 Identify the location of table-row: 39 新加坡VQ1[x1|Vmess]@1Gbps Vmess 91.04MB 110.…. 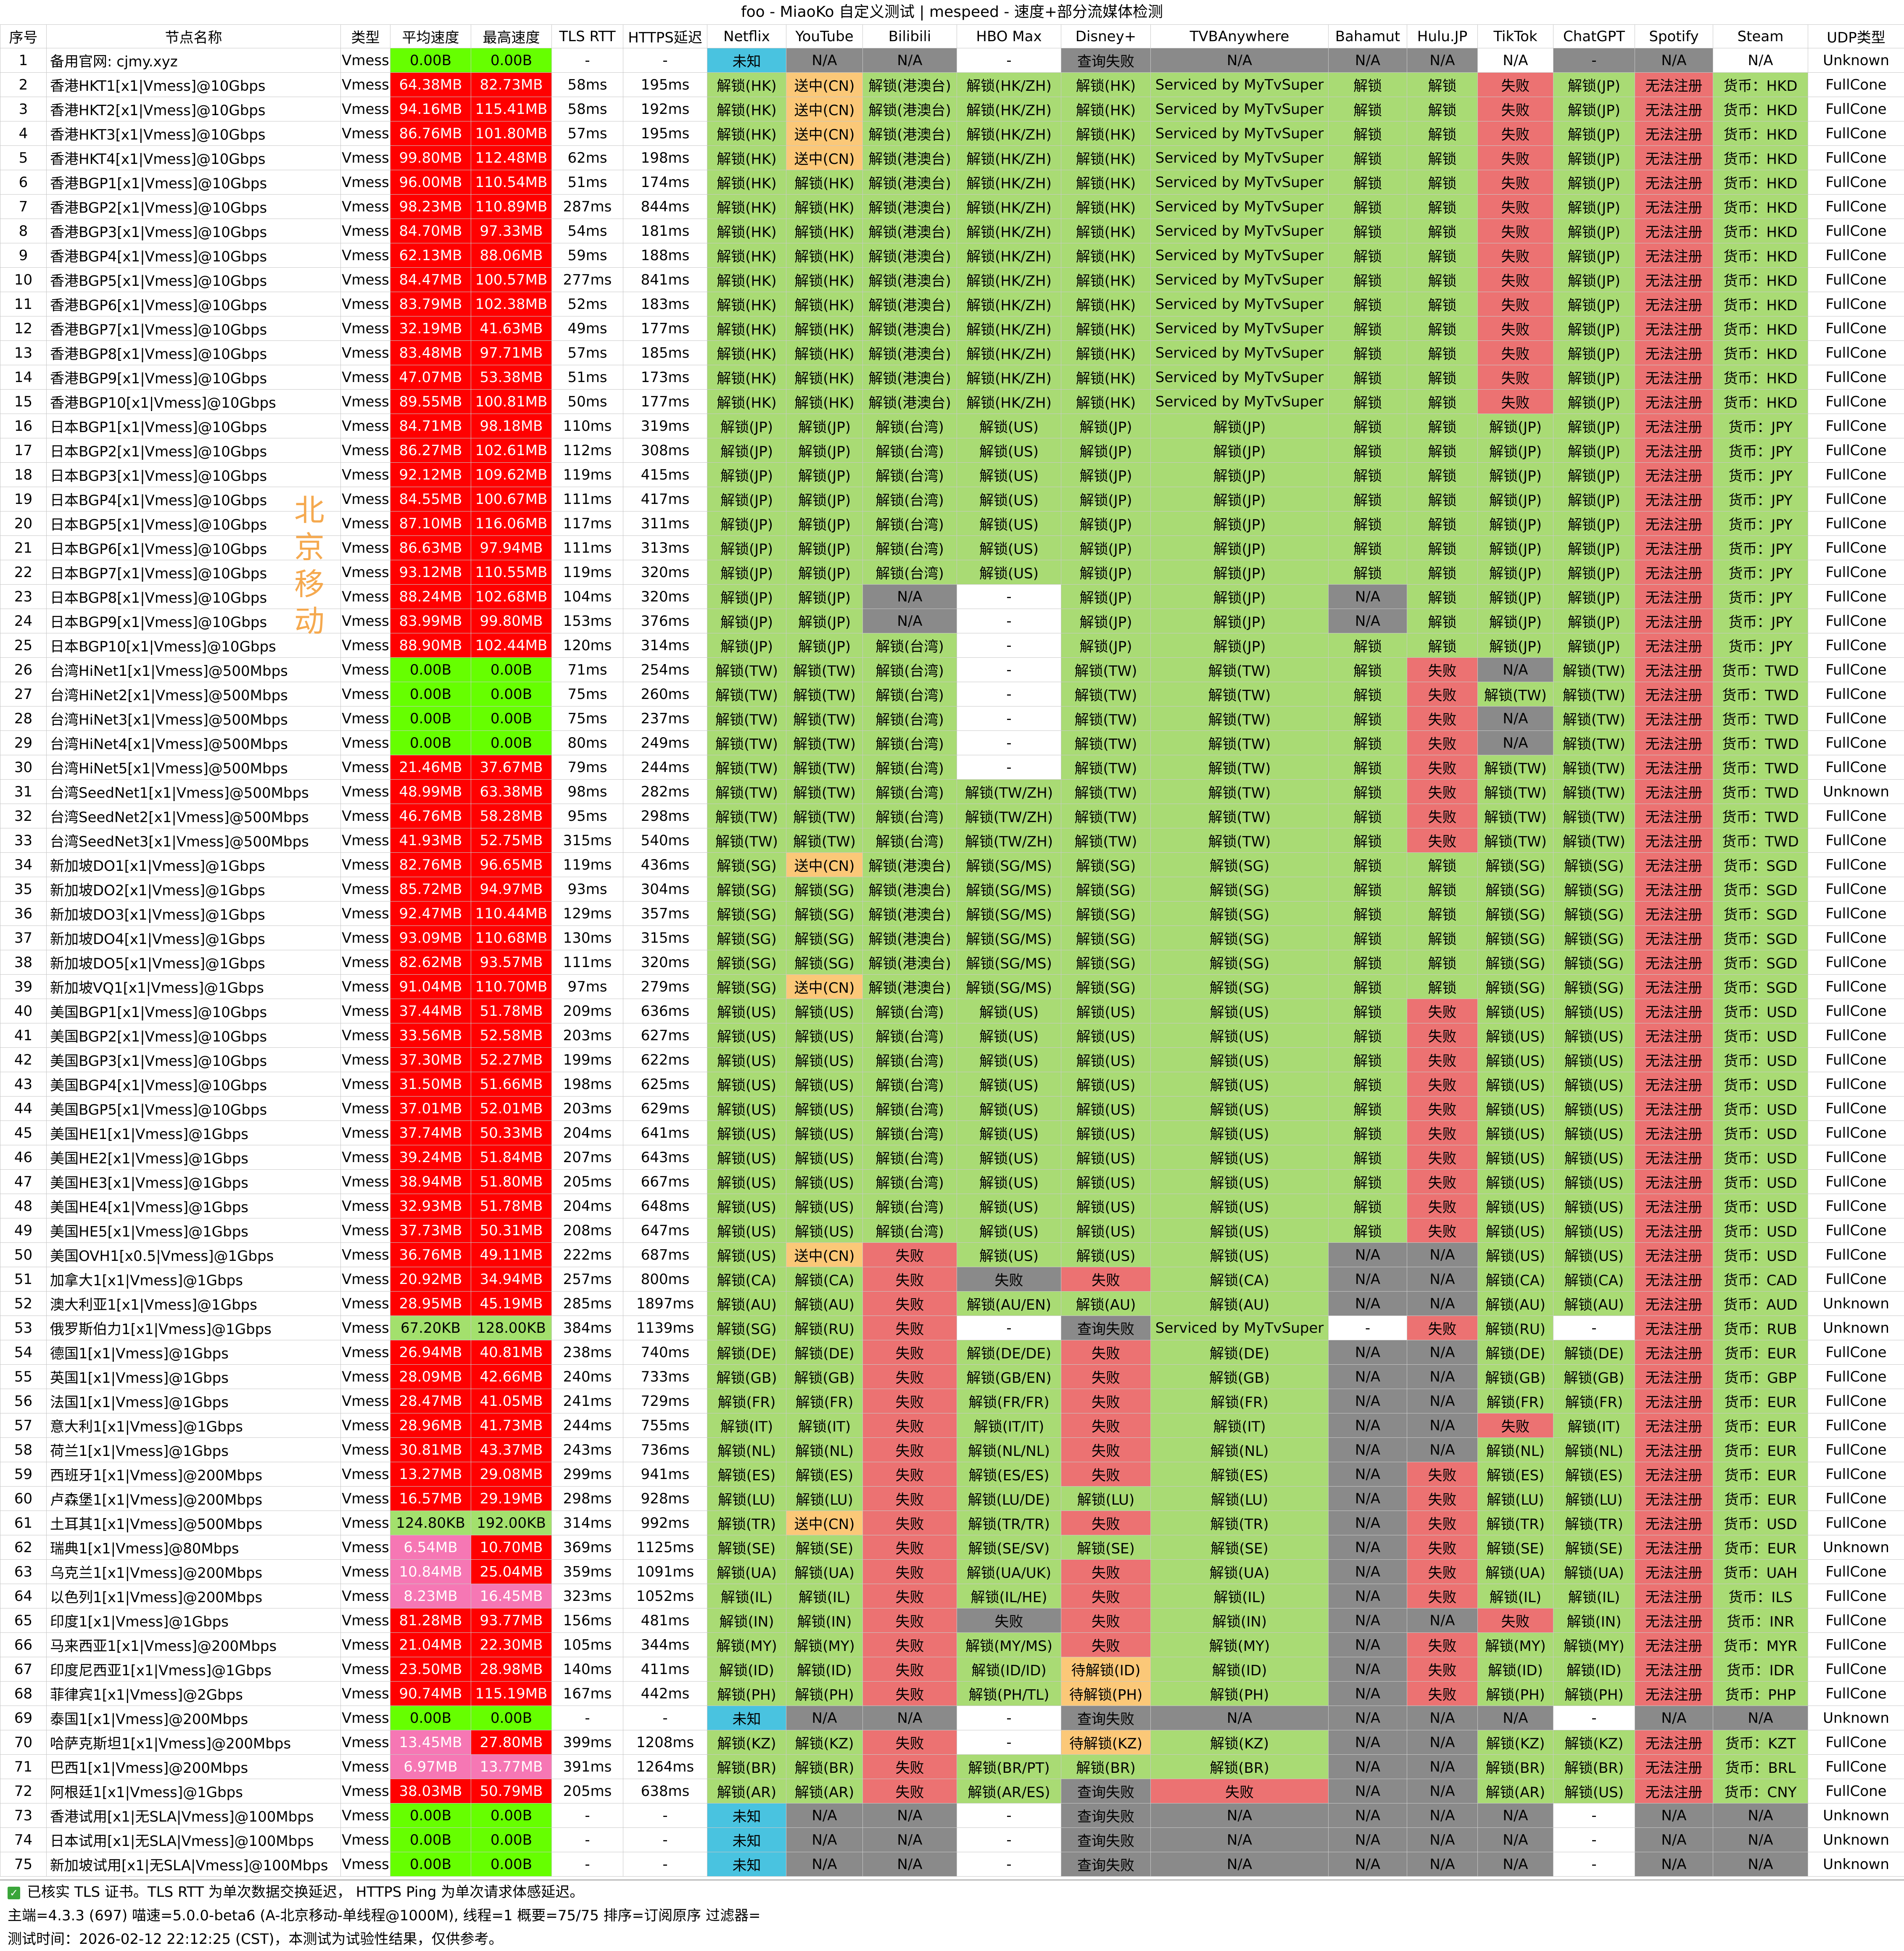
(952, 986).